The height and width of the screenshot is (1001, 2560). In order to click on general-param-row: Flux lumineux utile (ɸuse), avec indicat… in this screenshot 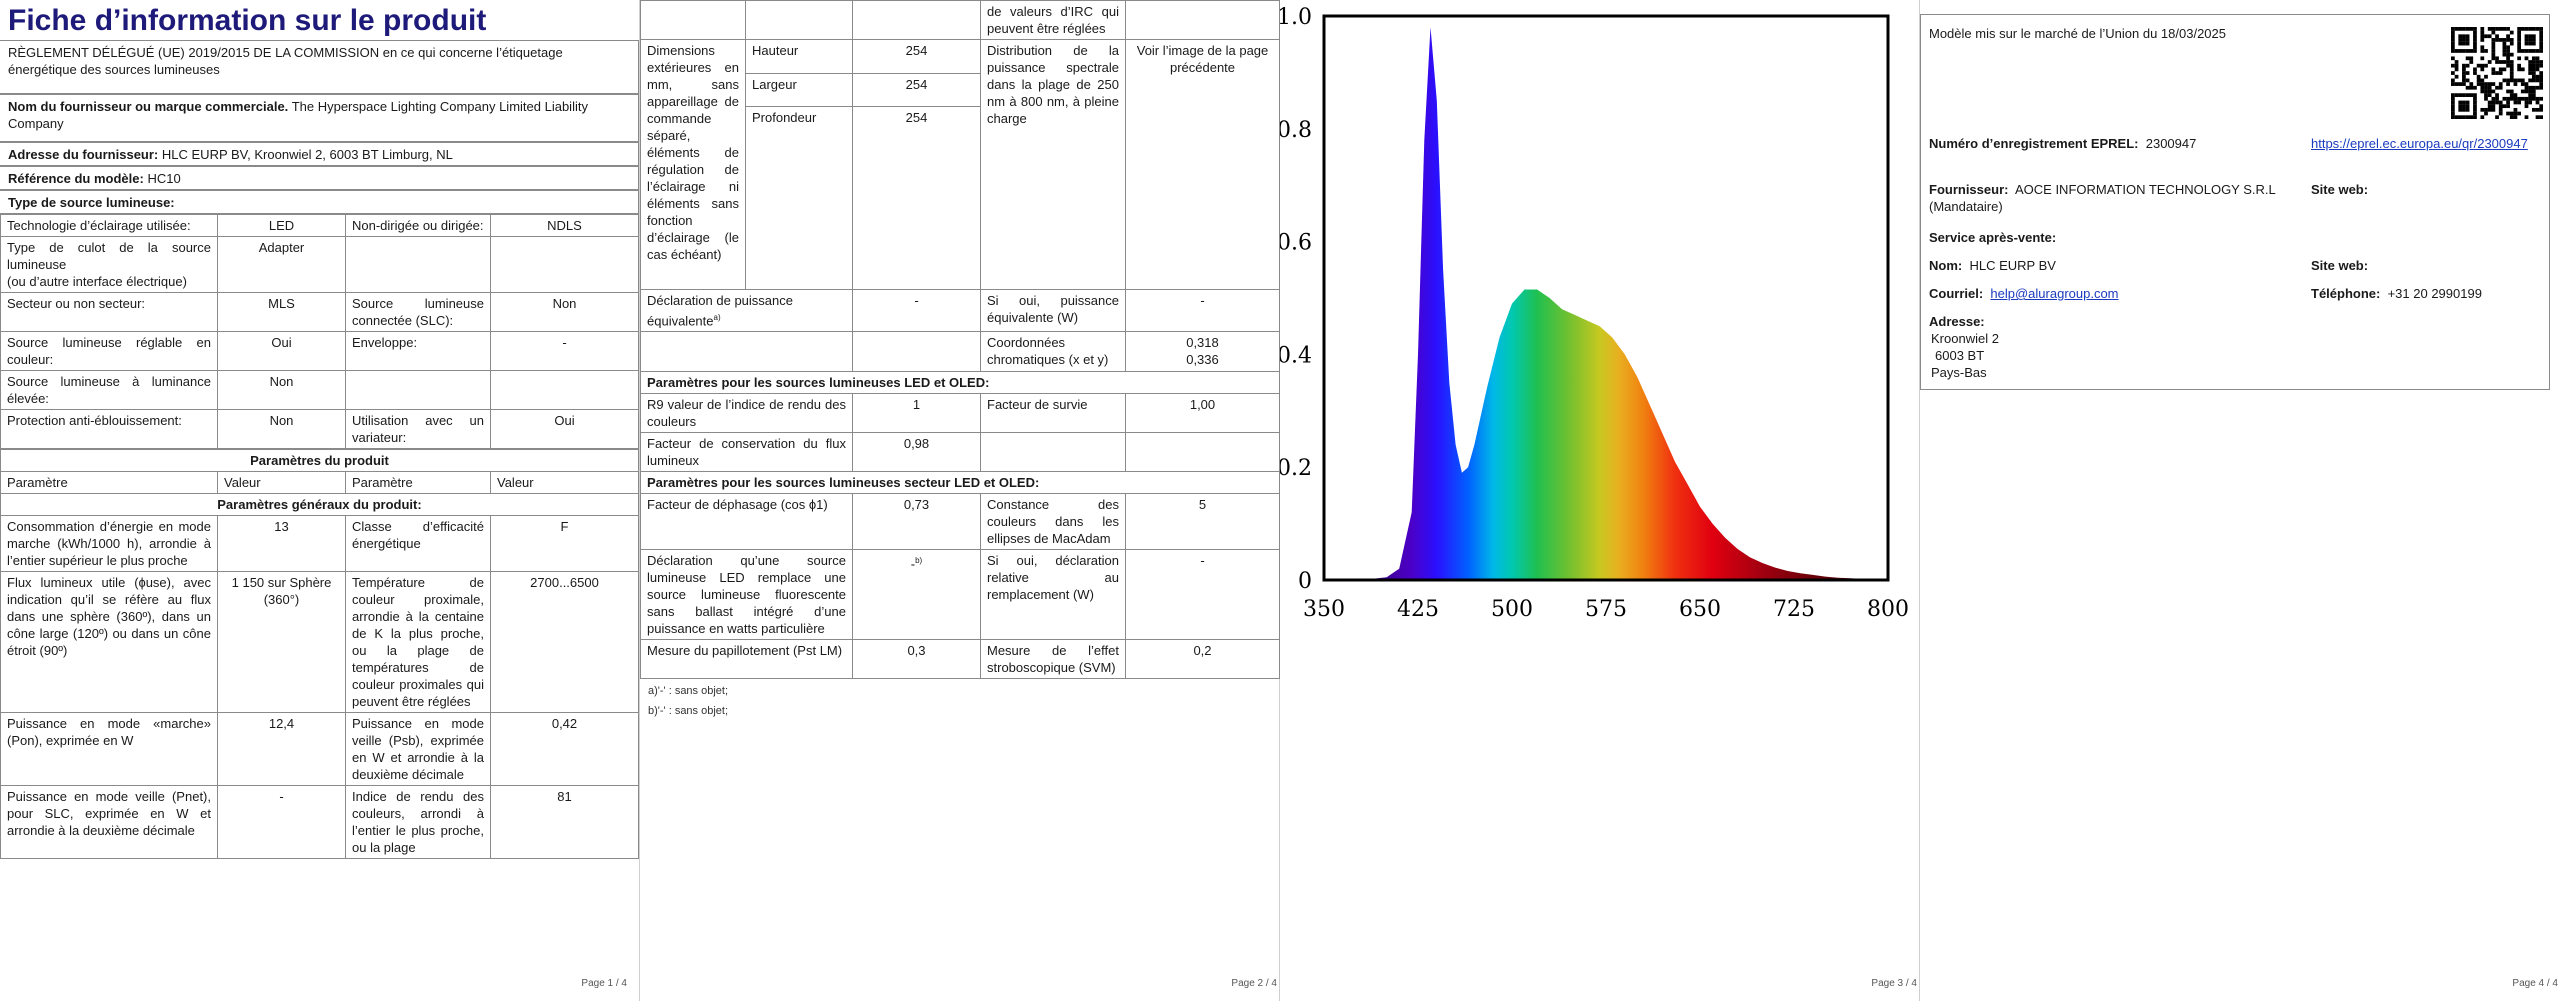, I will do `click(319, 642)`.